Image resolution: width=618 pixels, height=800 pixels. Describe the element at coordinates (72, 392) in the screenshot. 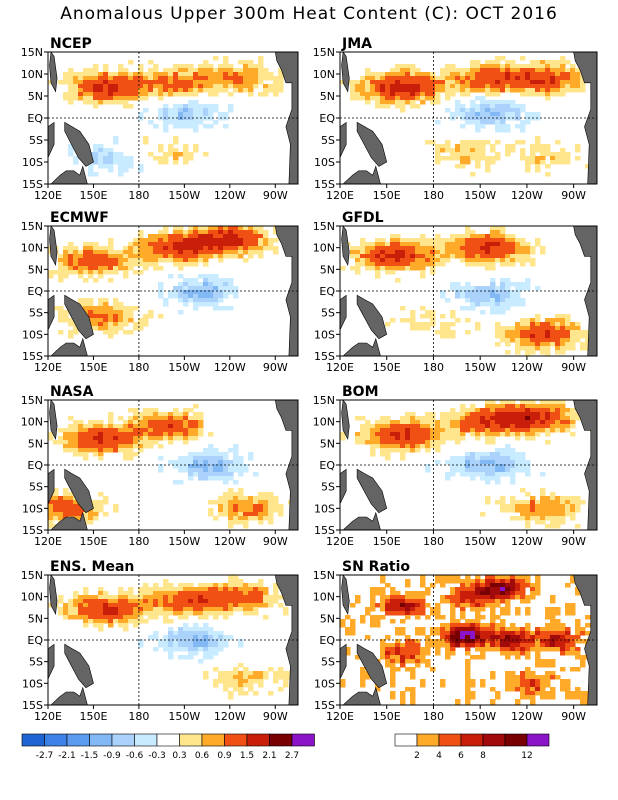

I see `panel-title: NASA` at that location.